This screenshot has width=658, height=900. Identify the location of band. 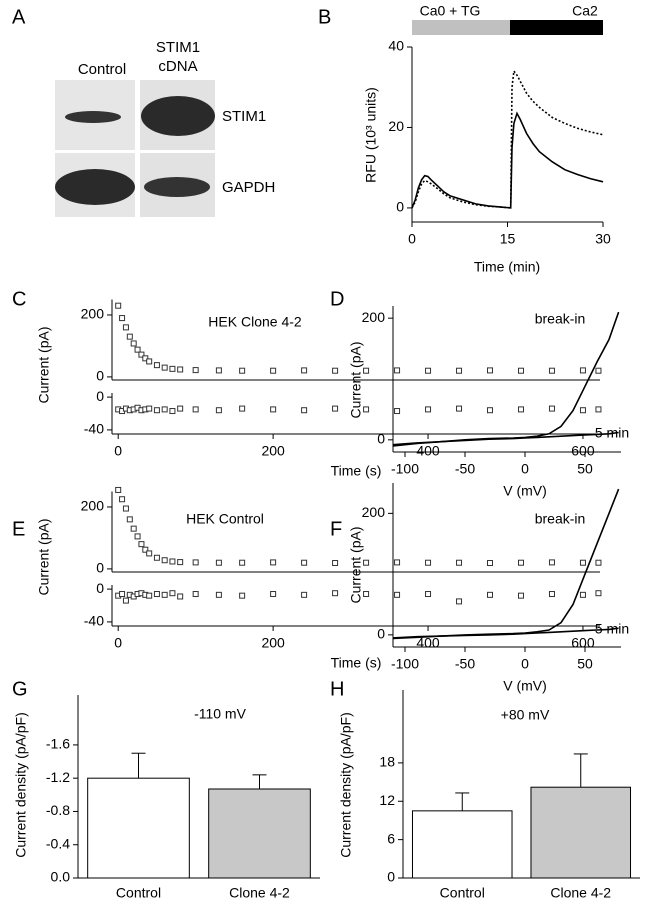
(177, 187).